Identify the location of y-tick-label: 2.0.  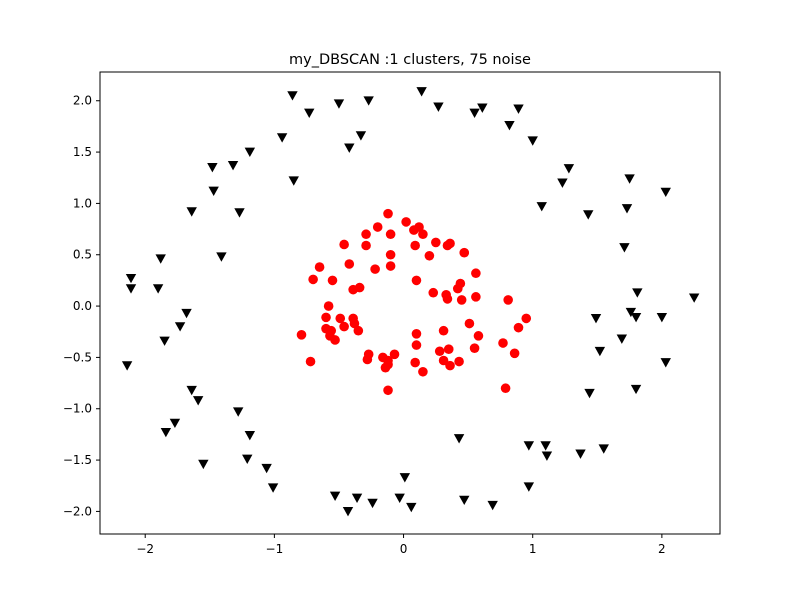
(82, 101).